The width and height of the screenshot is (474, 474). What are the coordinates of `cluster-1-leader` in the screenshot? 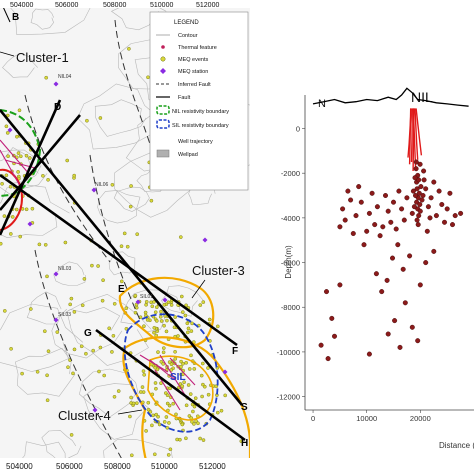 It's located at (7, 54).